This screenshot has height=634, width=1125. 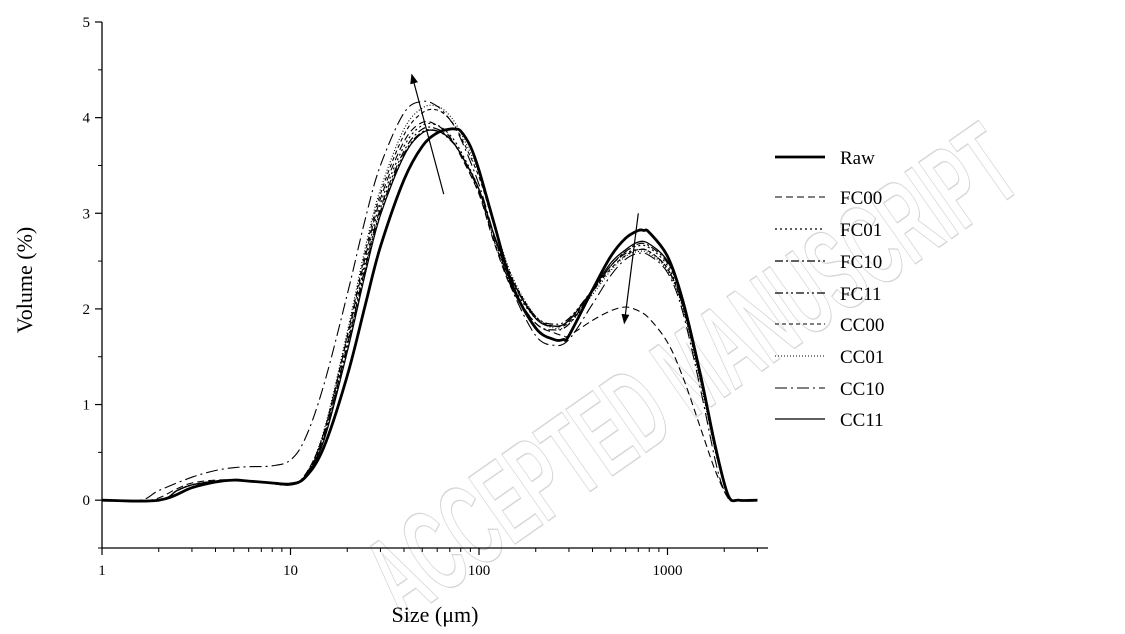 I want to click on x-tick-label: 100, so click(x=479, y=571).